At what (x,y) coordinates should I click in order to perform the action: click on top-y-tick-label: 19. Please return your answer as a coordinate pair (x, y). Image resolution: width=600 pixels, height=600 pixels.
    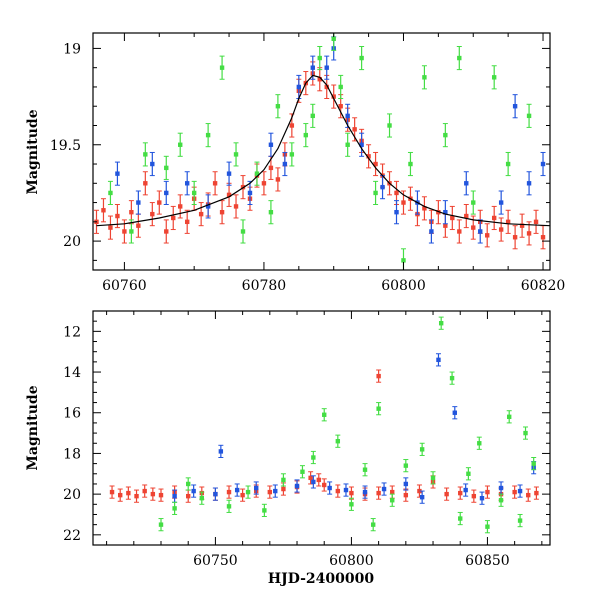
    Looking at the image, I should click on (72, 49).